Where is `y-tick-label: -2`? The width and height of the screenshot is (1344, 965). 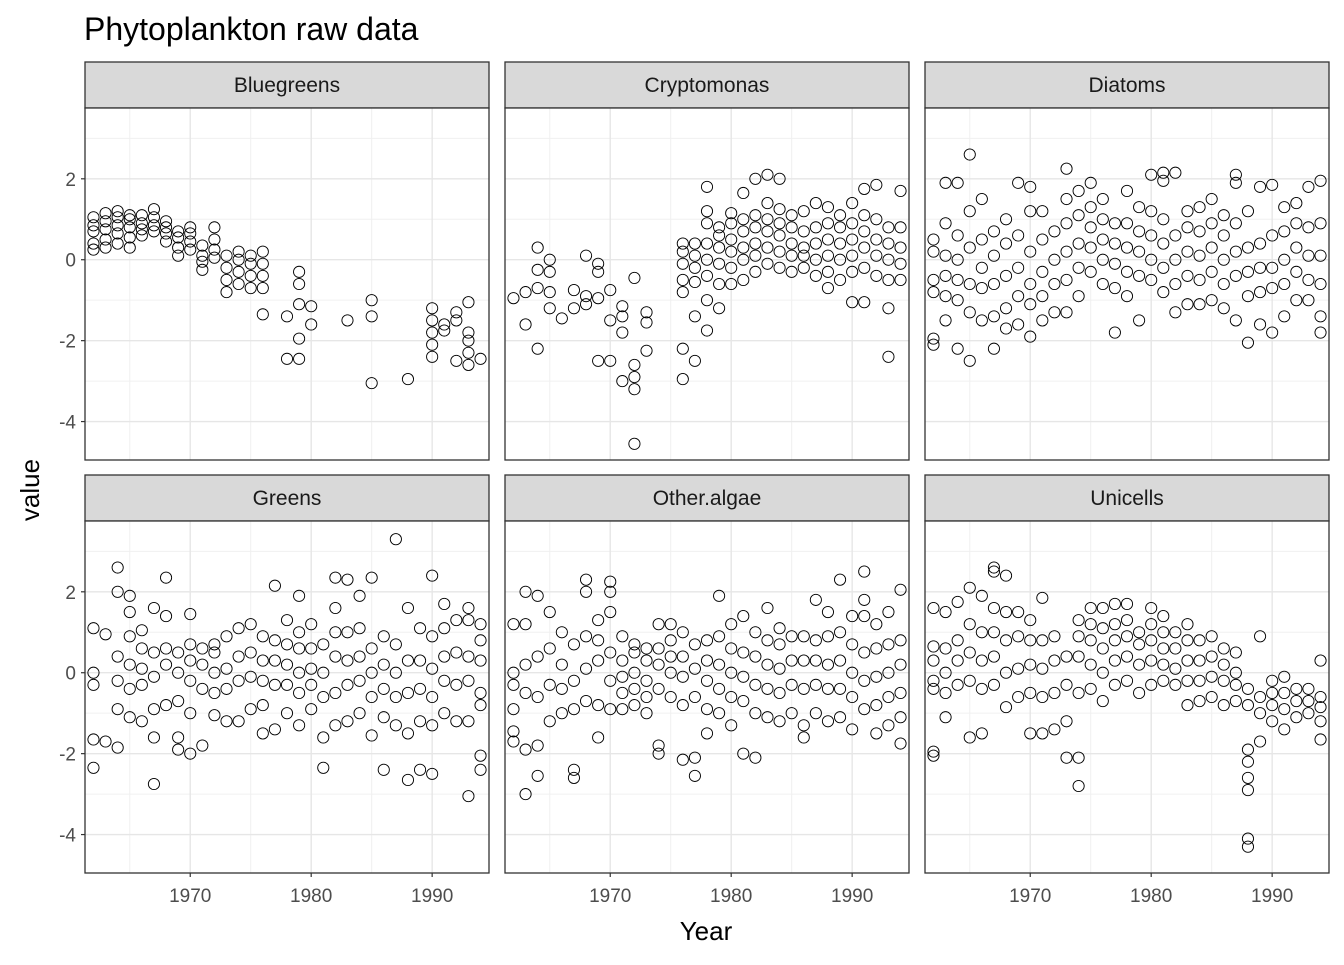 y-tick-label: -2 is located at coordinates (67, 342).